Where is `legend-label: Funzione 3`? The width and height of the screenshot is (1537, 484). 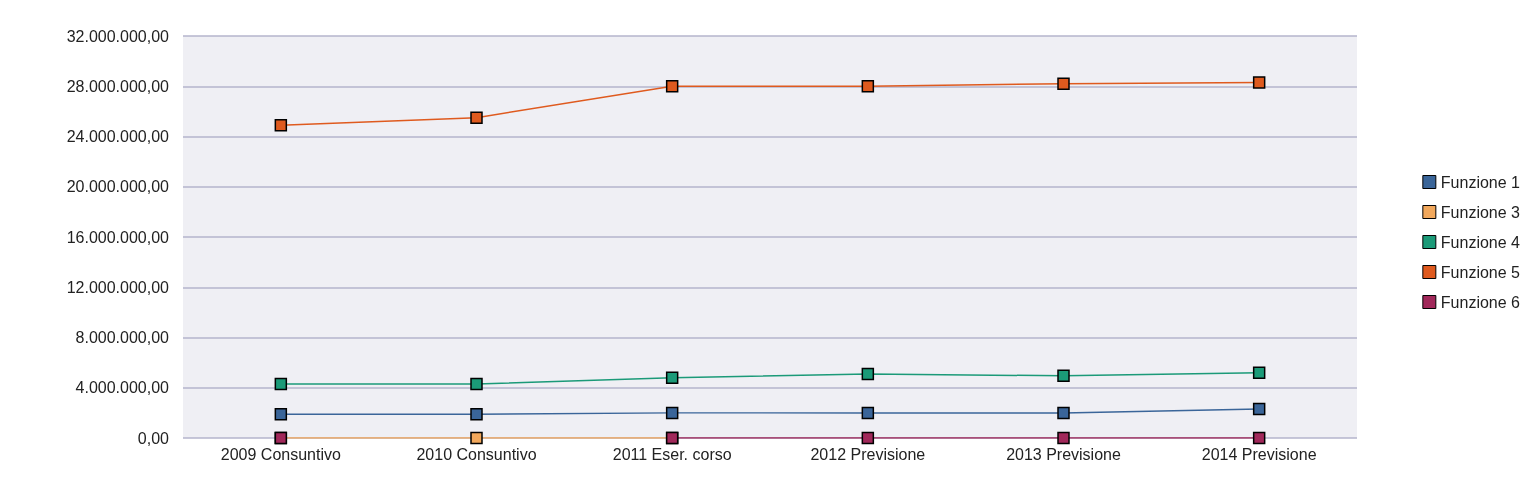
legend-label: Funzione 3 is located at coordinates (1480, 212).